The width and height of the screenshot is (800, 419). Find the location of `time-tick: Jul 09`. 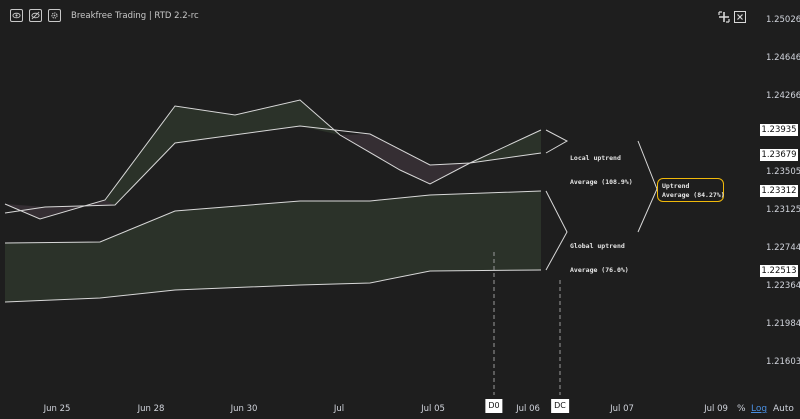

time-tick: Jul 09 is located at coordinates (716, 409).